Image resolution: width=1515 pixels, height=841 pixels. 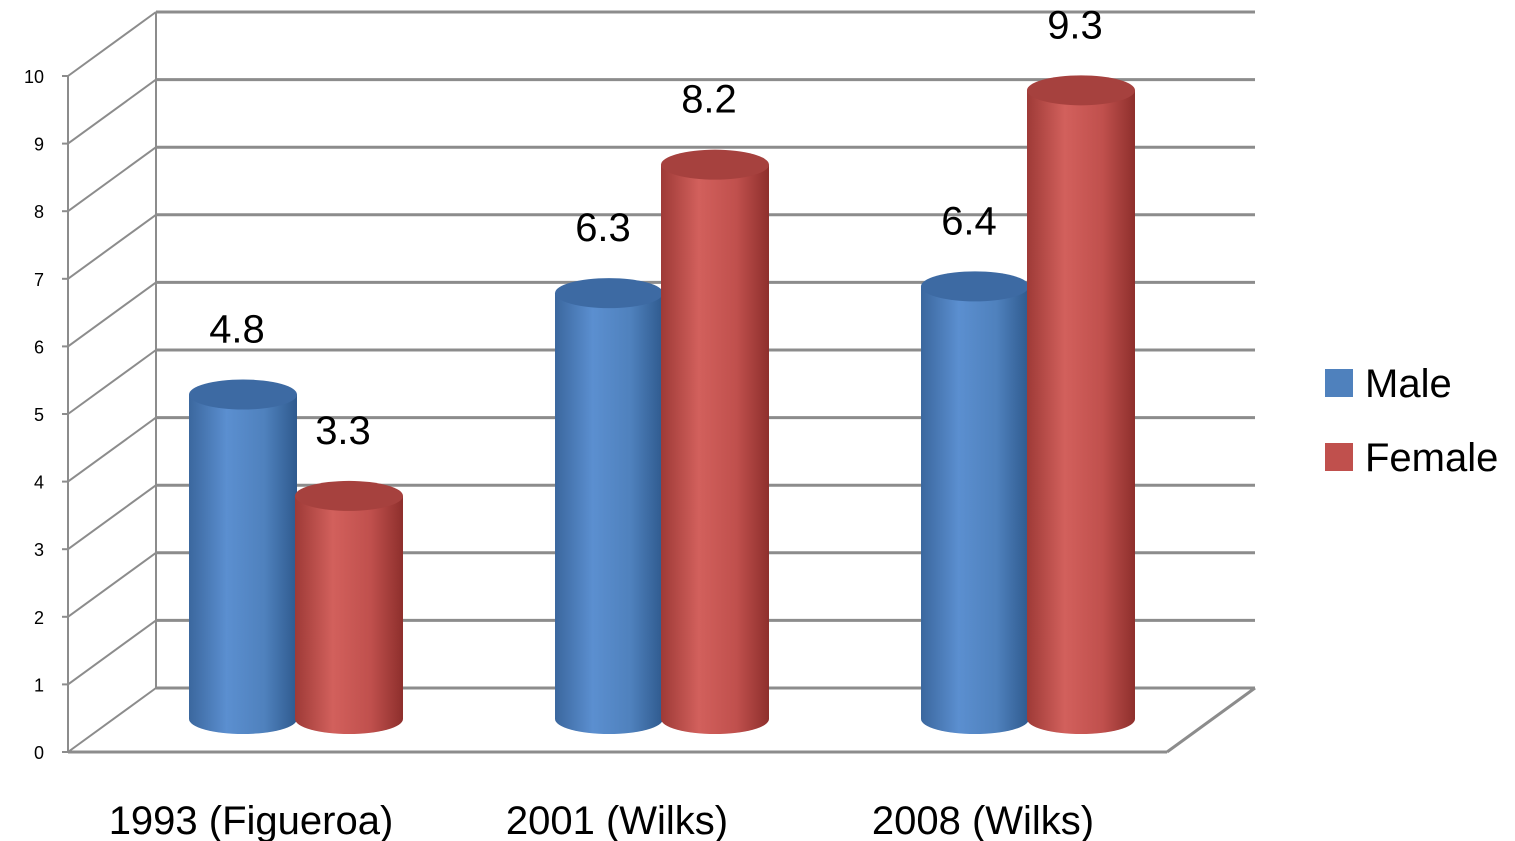 What do you see at coordinates (983, 820) in the screenshot?
I see `x-category-label: 2008 (Wilks)` at bounding box center [983, 820].